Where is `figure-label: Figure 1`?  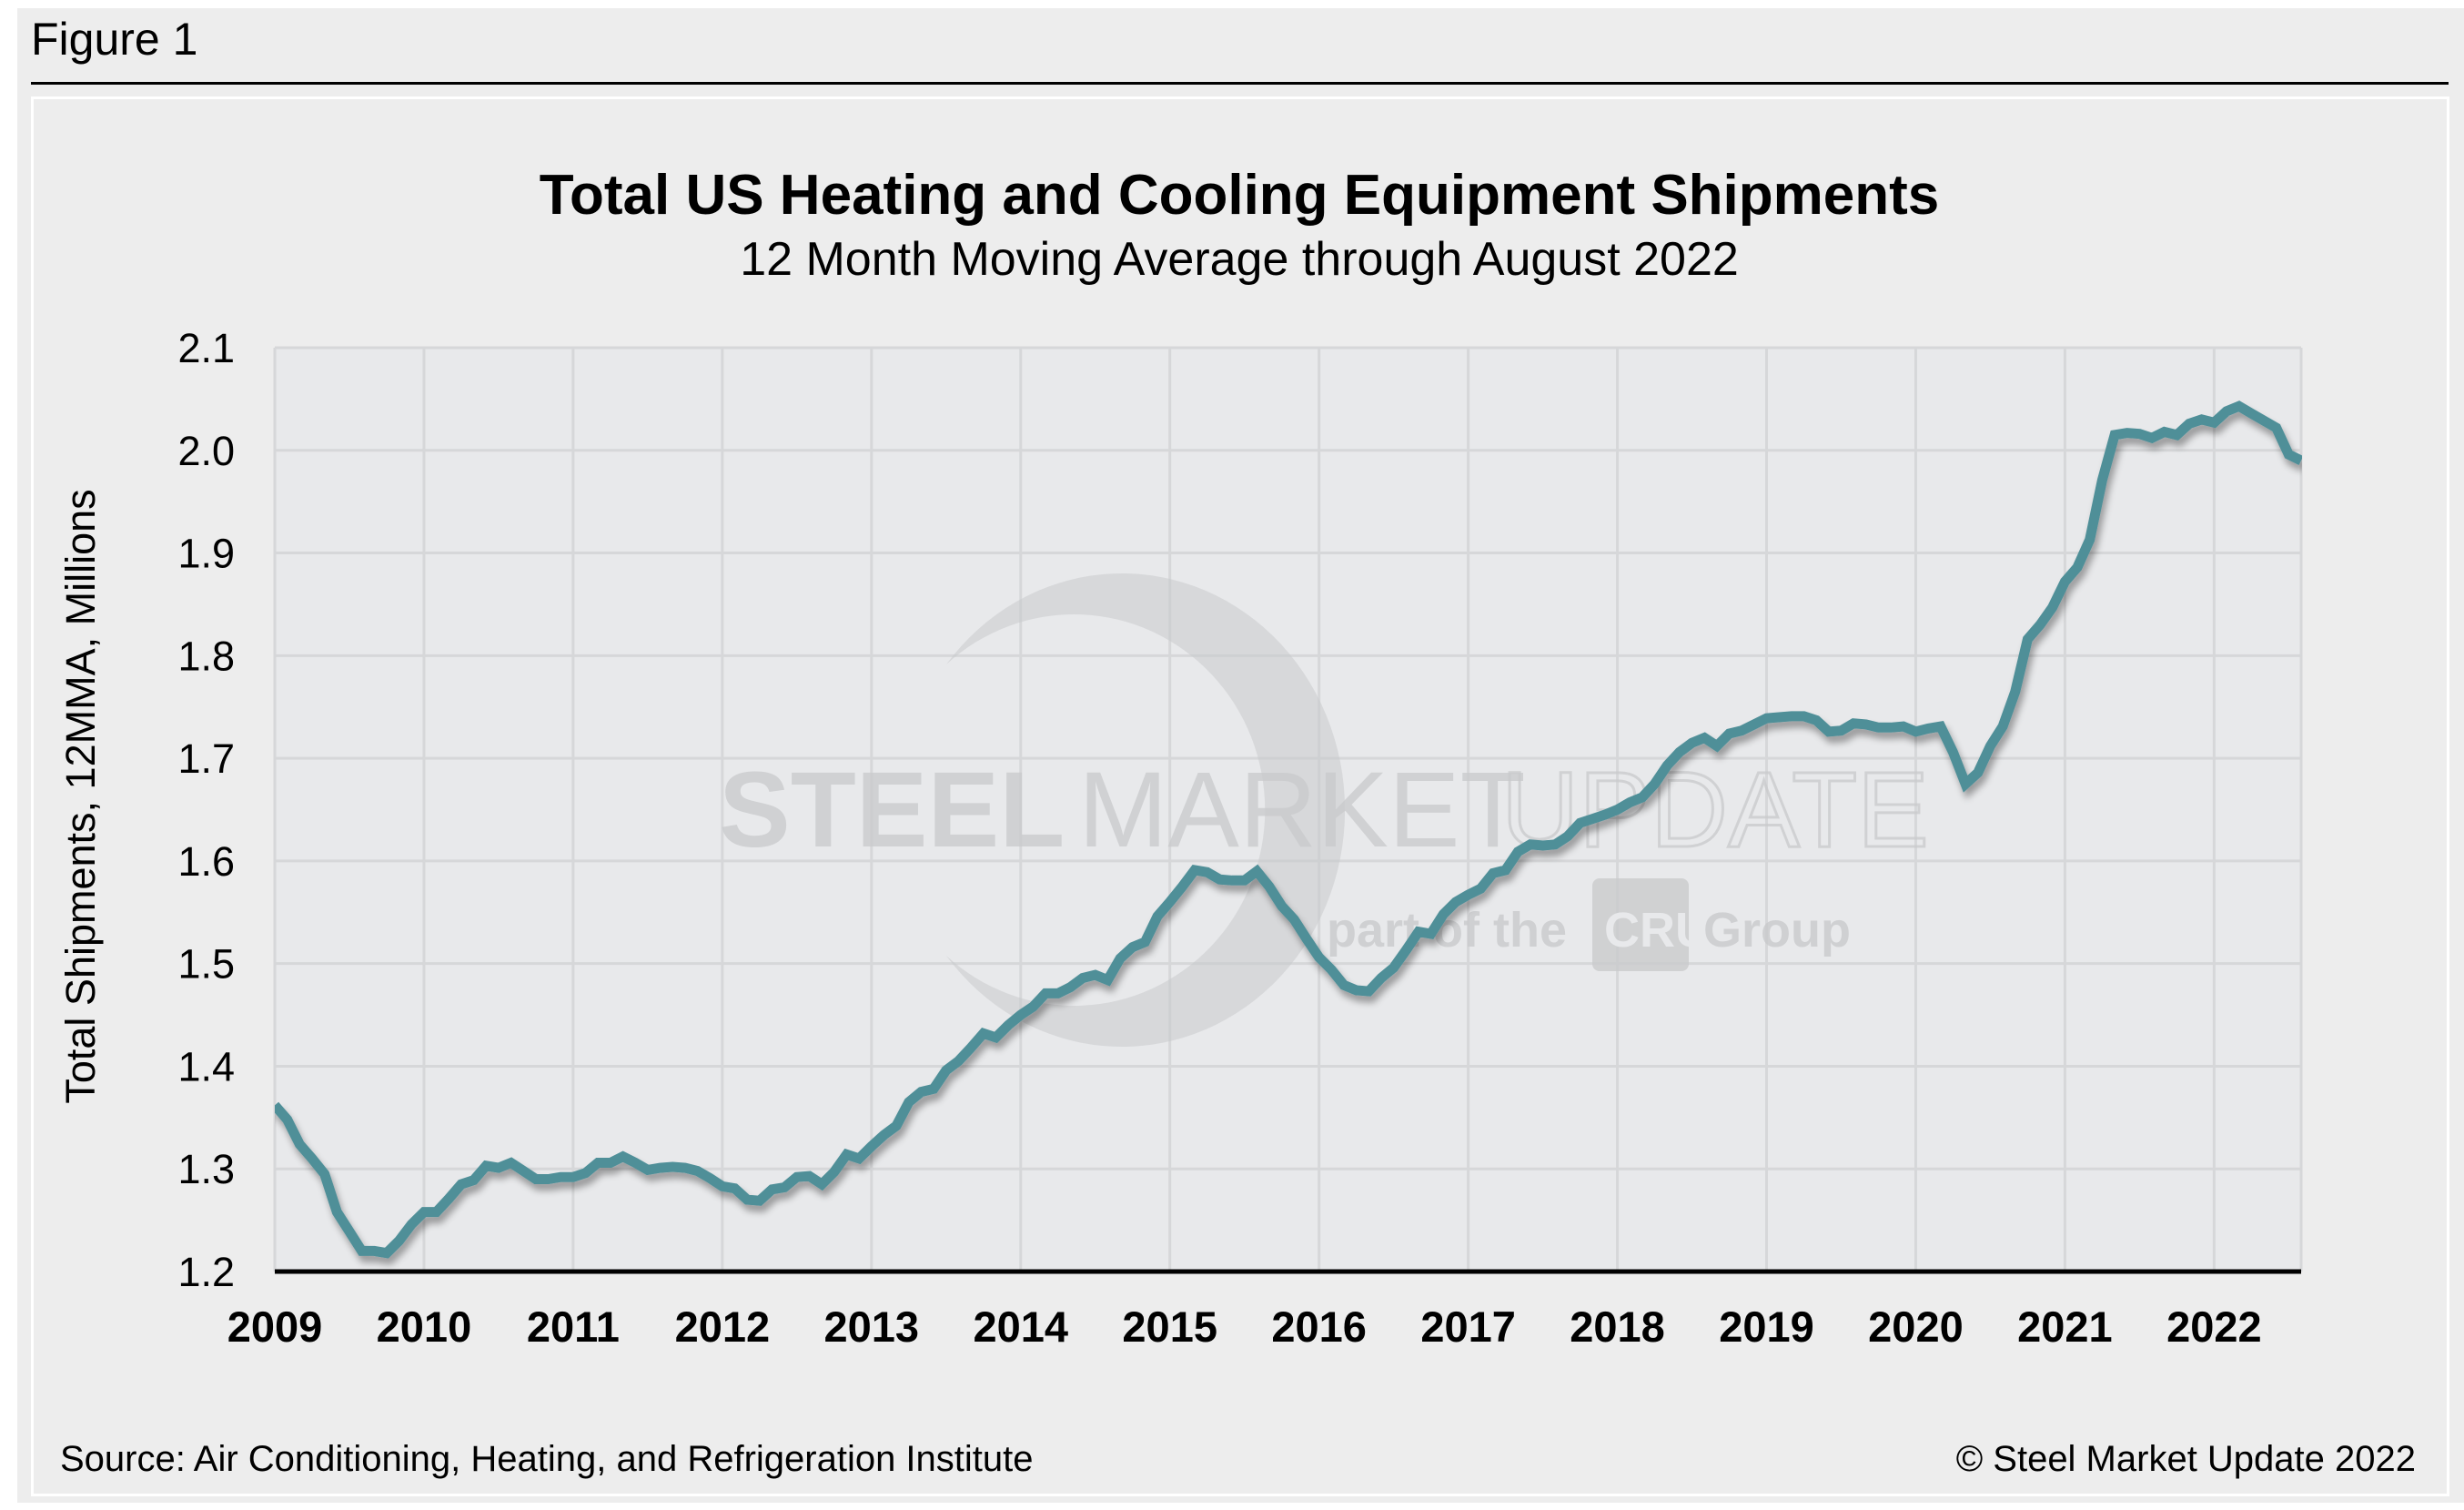
figure-label: Figure 1 is located at coordinates (114, 39).